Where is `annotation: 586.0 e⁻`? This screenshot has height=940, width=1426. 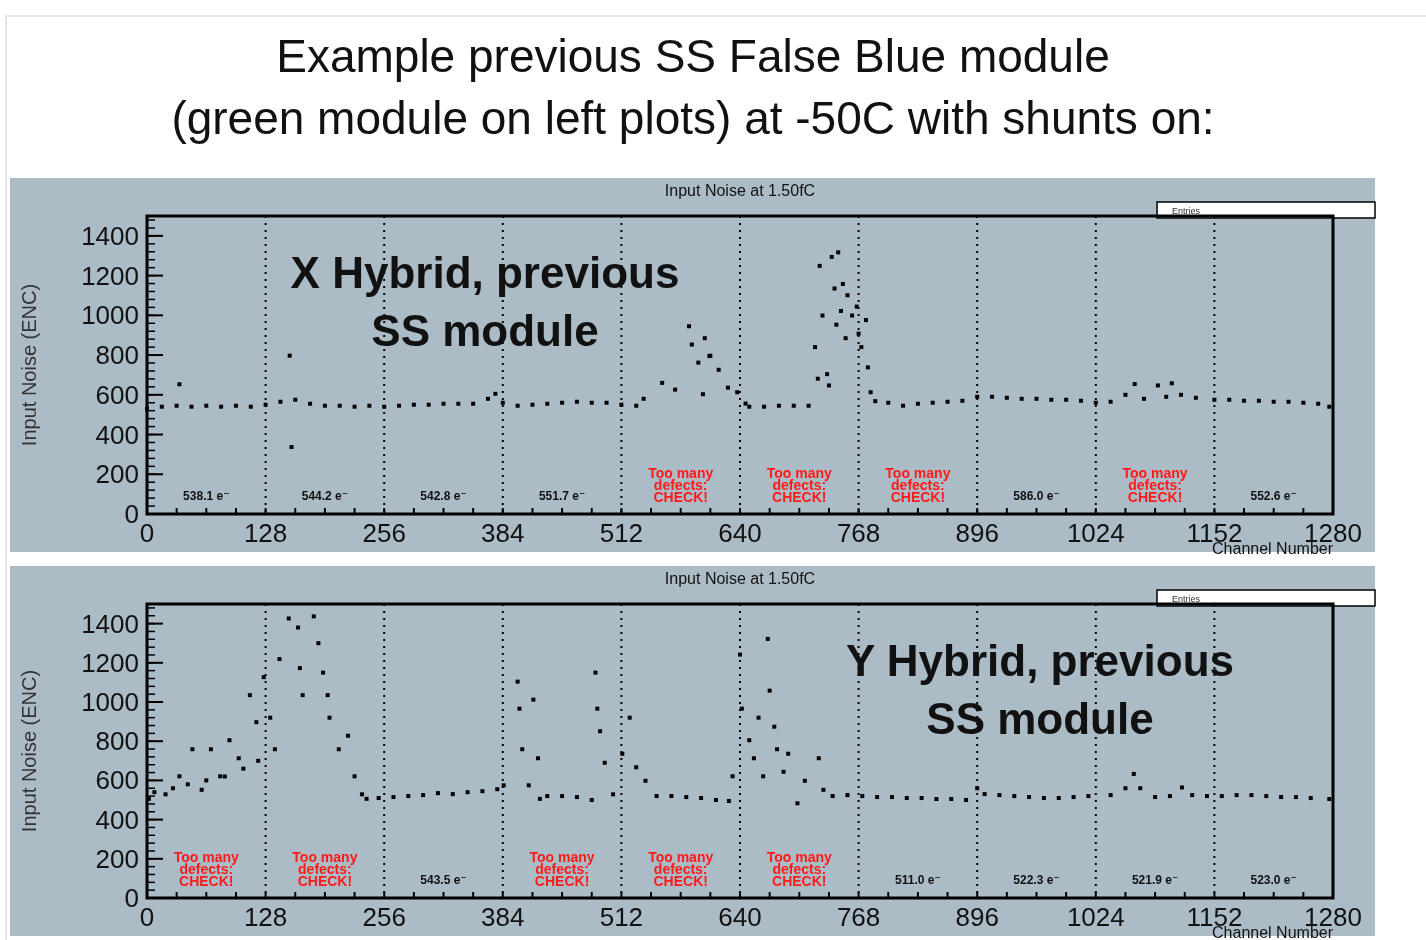 annotation: 586.0 e⁻ is located at coordinates (1036, 496).